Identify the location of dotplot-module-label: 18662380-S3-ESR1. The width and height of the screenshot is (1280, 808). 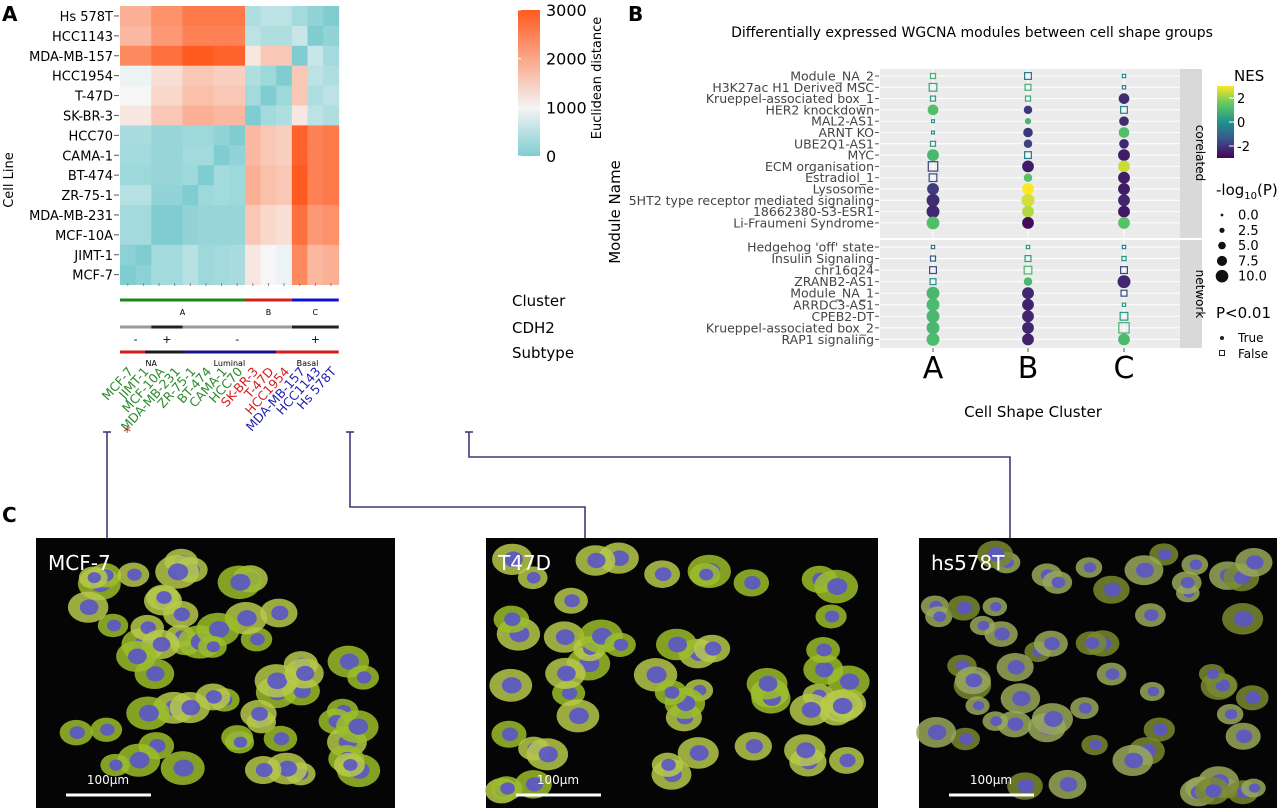
(813, 211).